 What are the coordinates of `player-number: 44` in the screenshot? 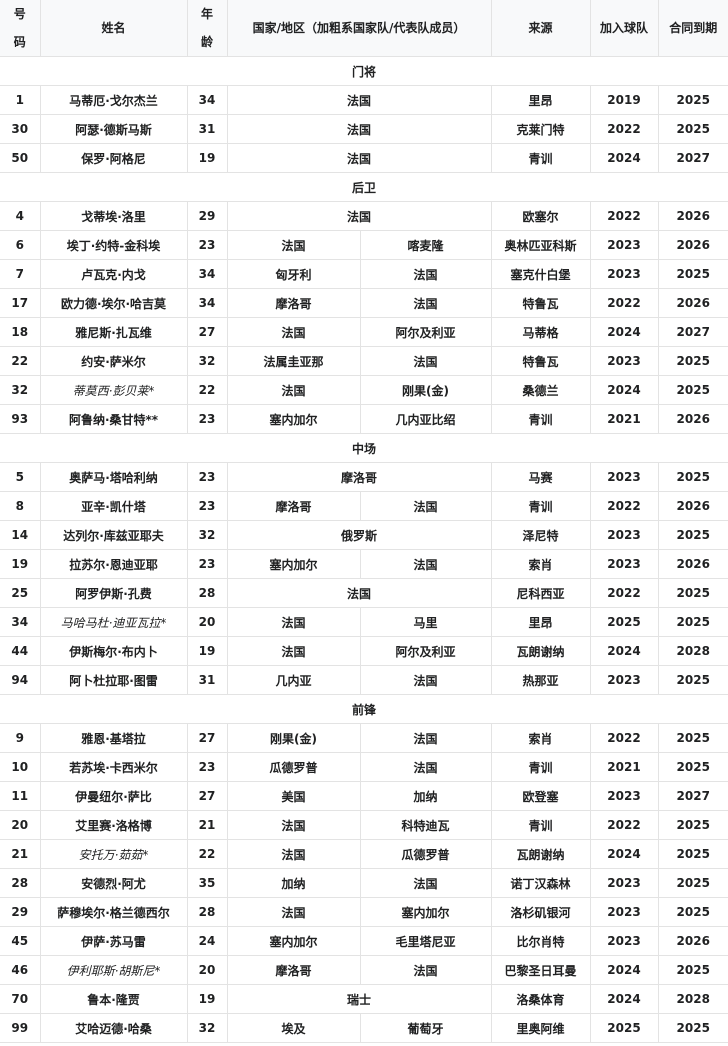 It's located at (20, 651).